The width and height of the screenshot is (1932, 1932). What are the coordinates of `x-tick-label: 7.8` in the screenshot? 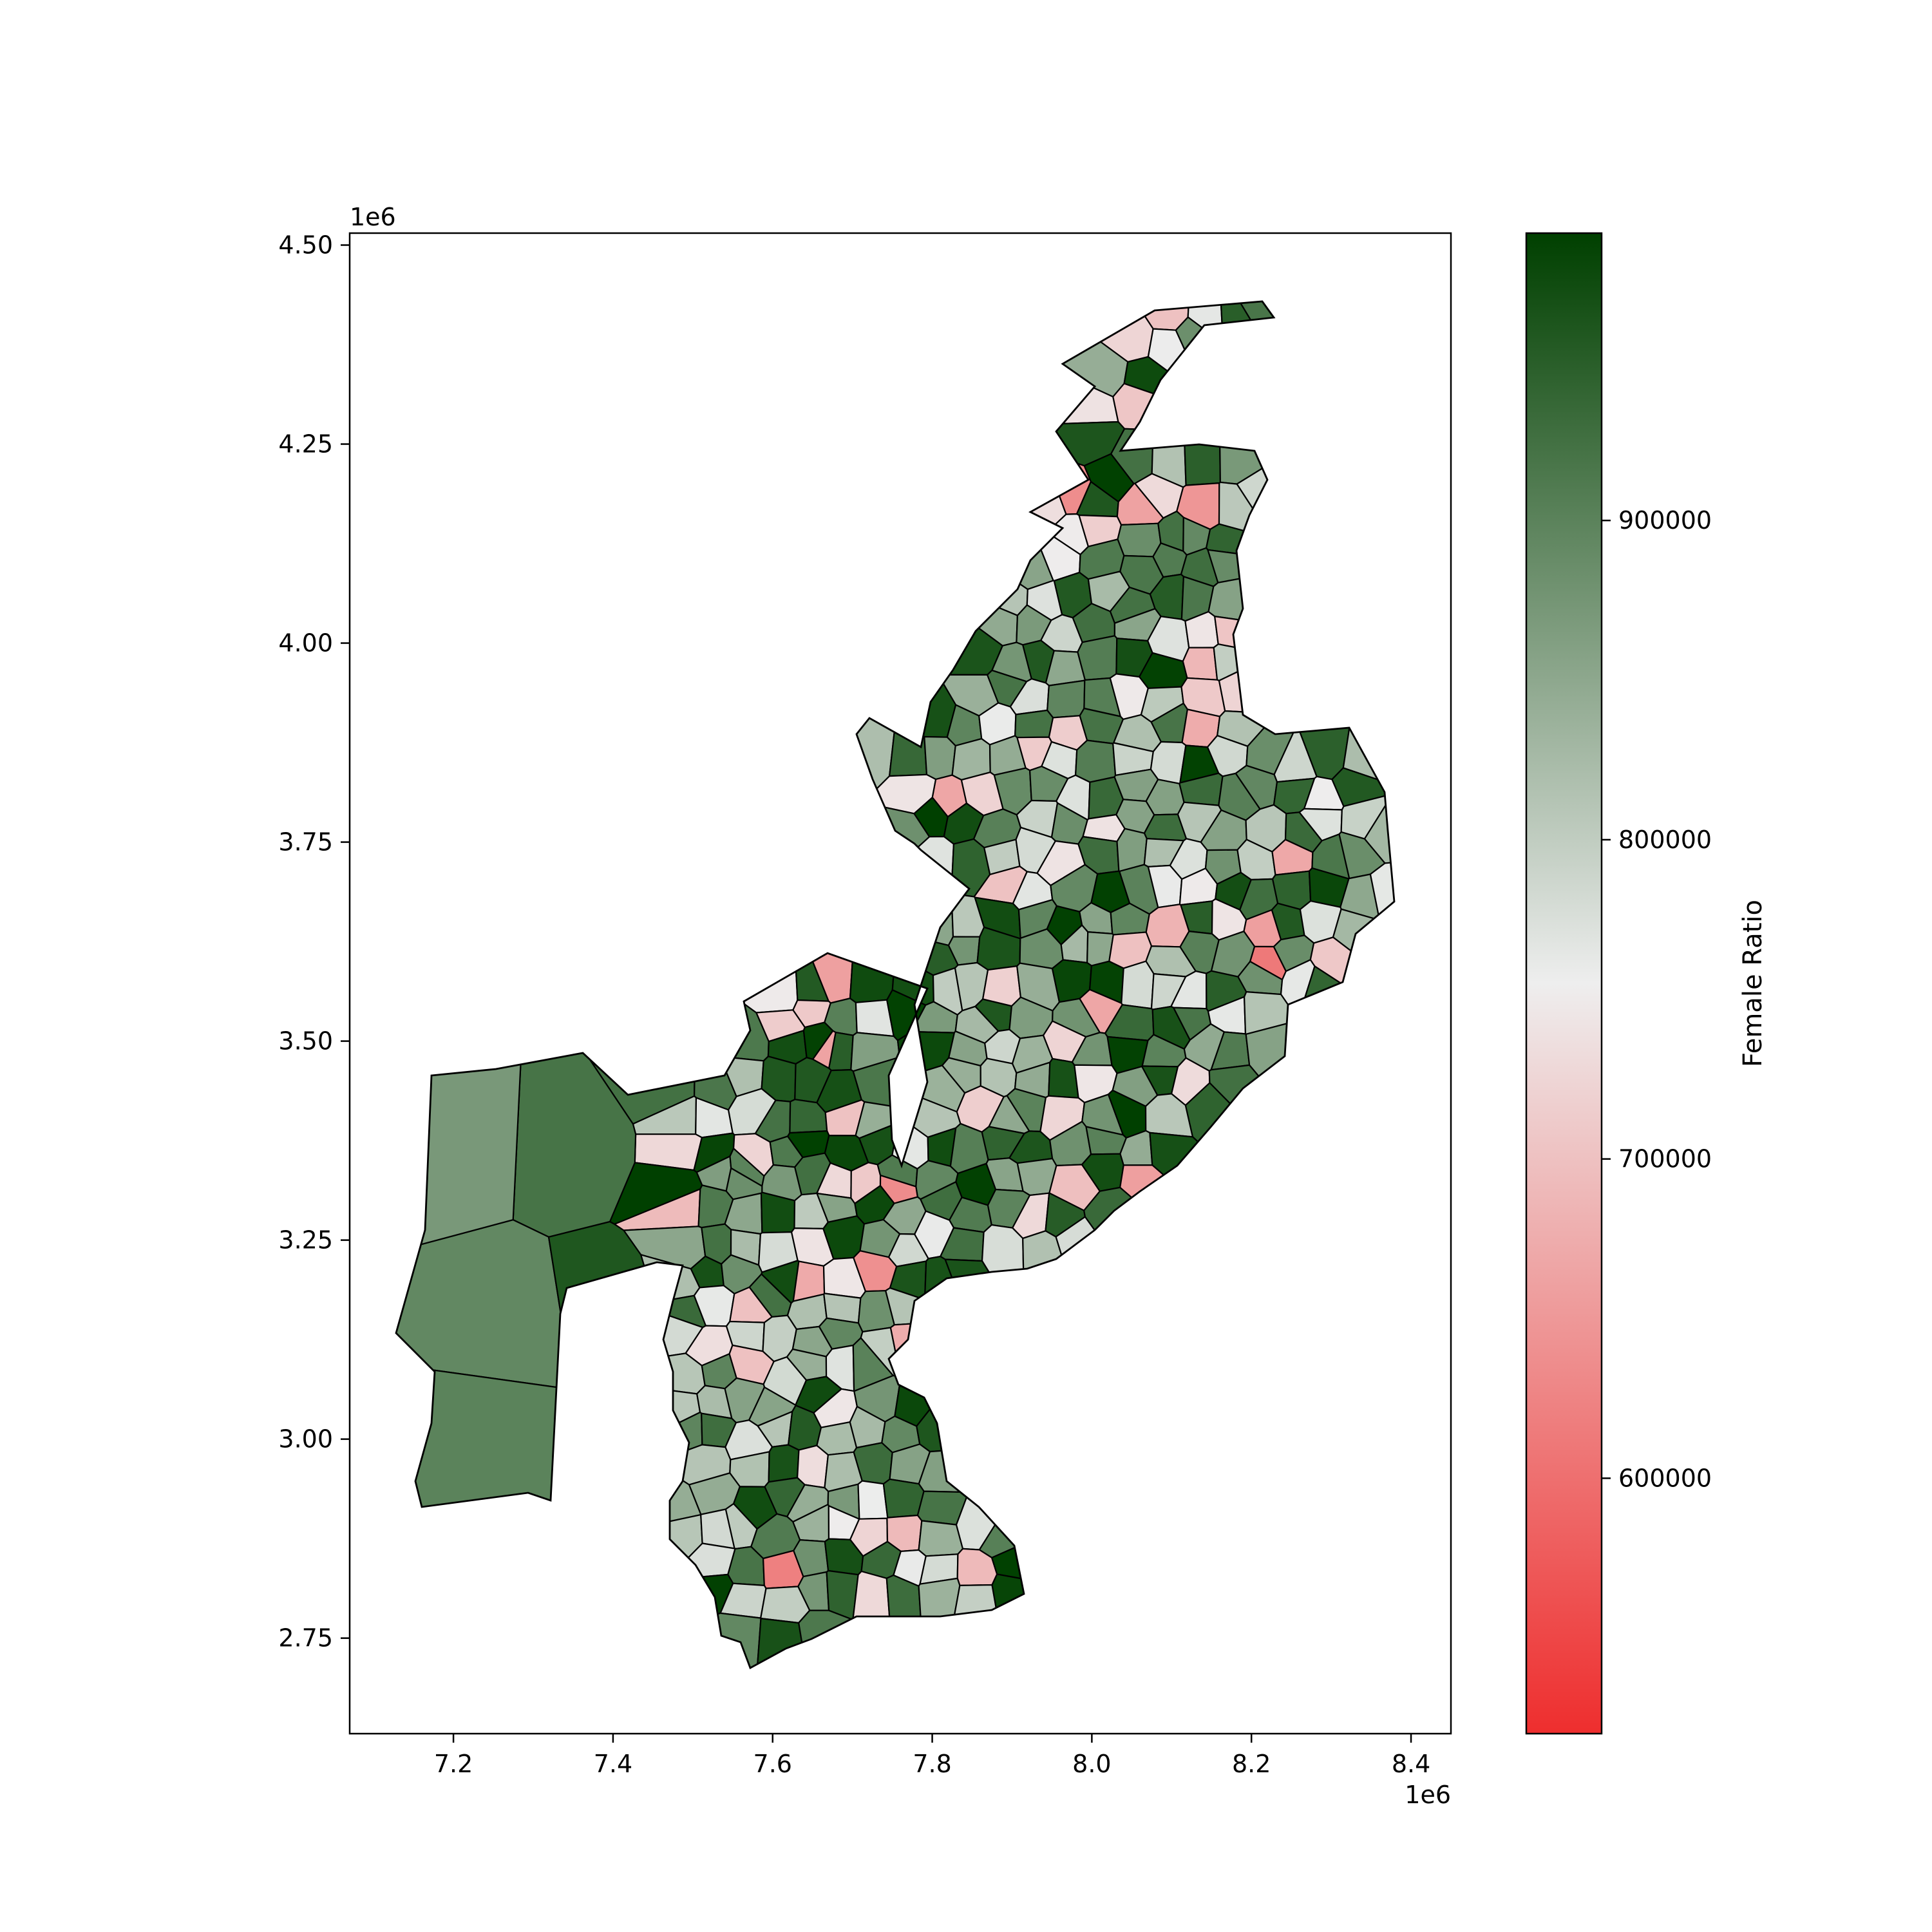 It's located at (932, 1764).